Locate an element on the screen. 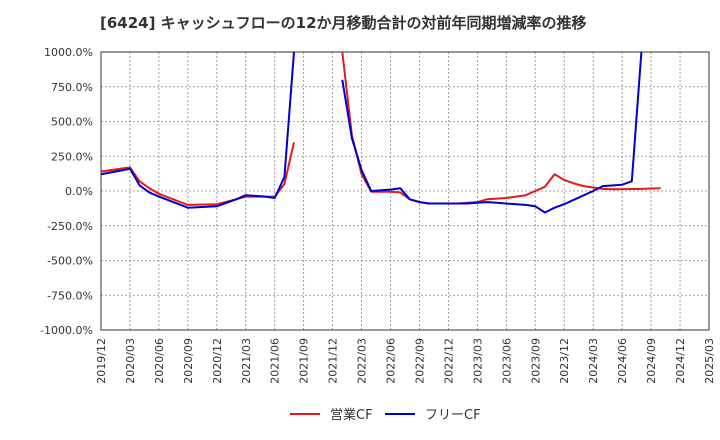 This screenshot has width=720, height=440. x-tick-label: 2023/09 is located at coordinates (535, 361).